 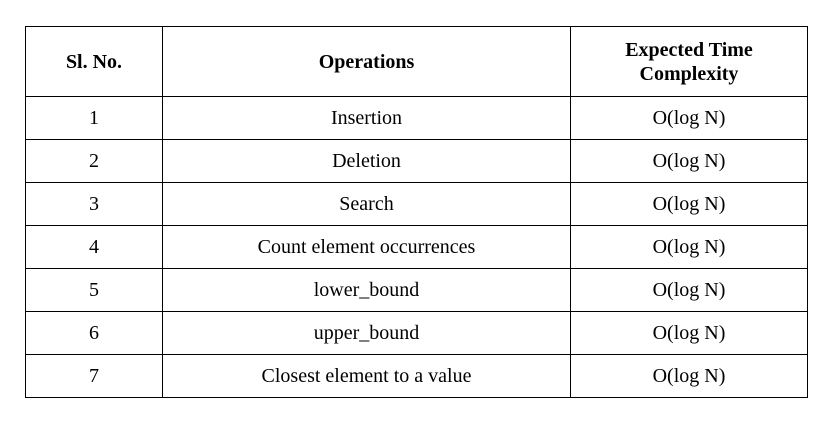 I want to click on cell-operation: lower_bound, so click(x=366, y=290).